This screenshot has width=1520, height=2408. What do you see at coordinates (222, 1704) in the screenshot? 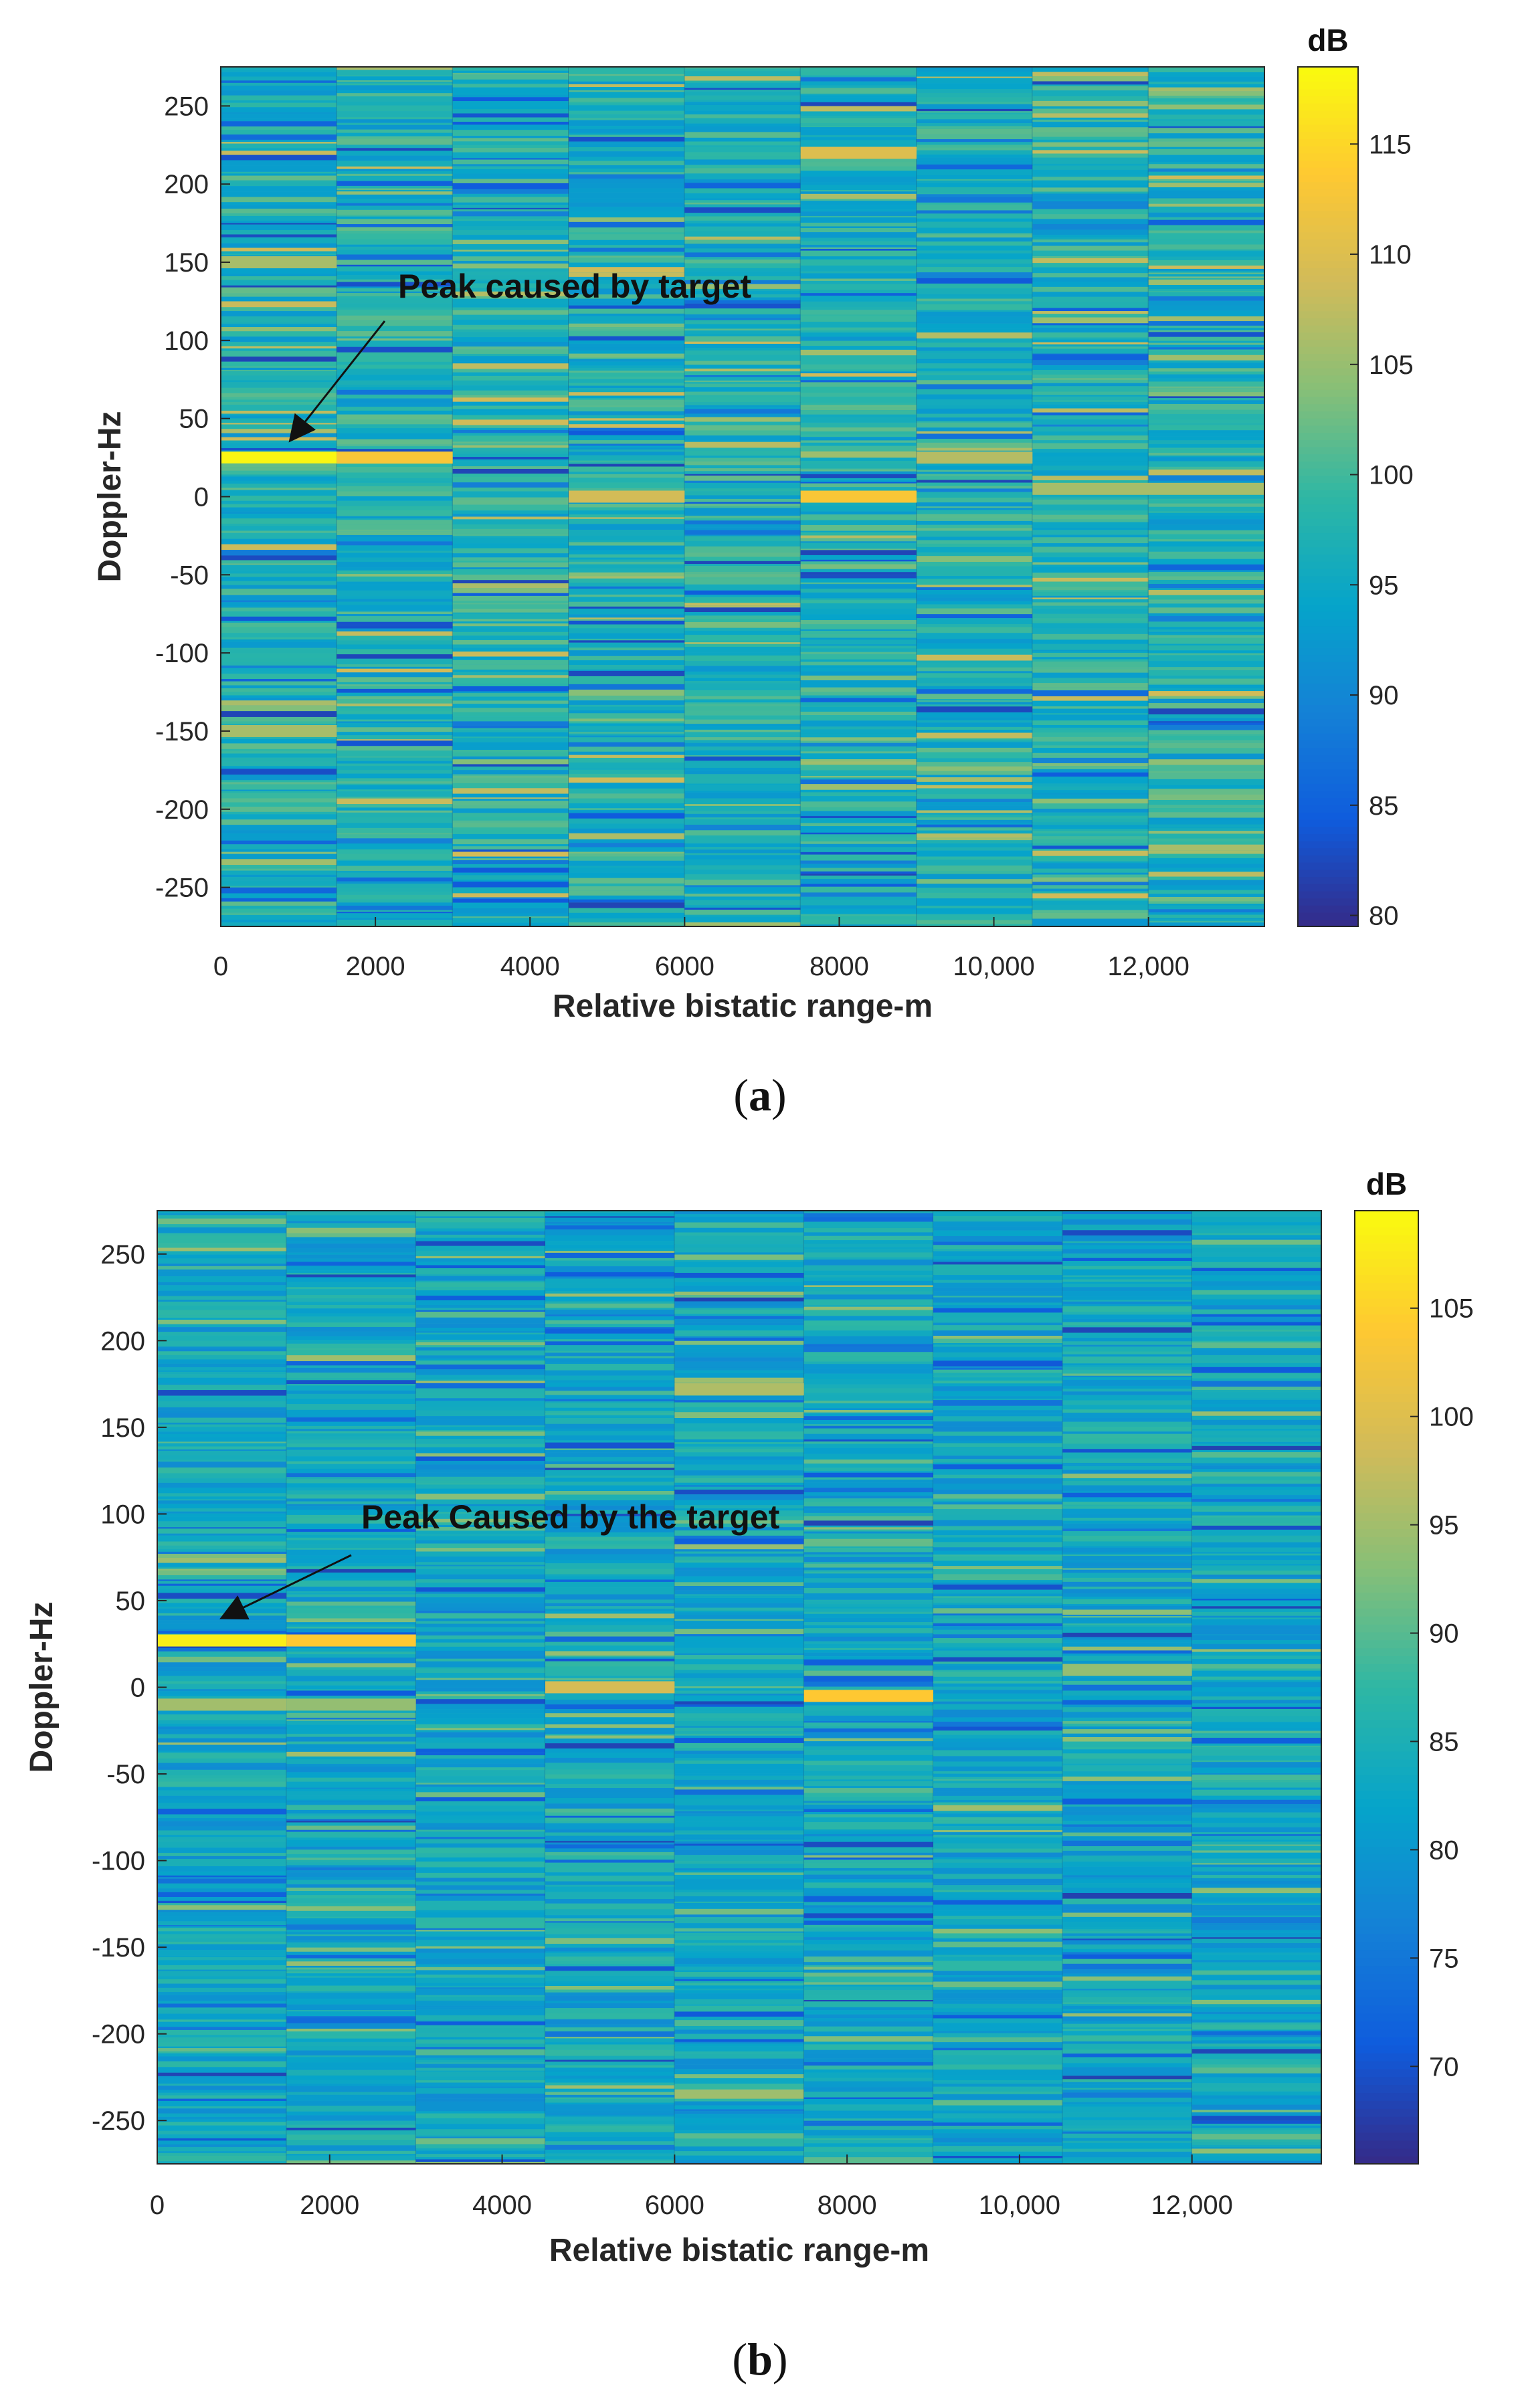
I see `peak-cell` at bounding box center [222, 1704].